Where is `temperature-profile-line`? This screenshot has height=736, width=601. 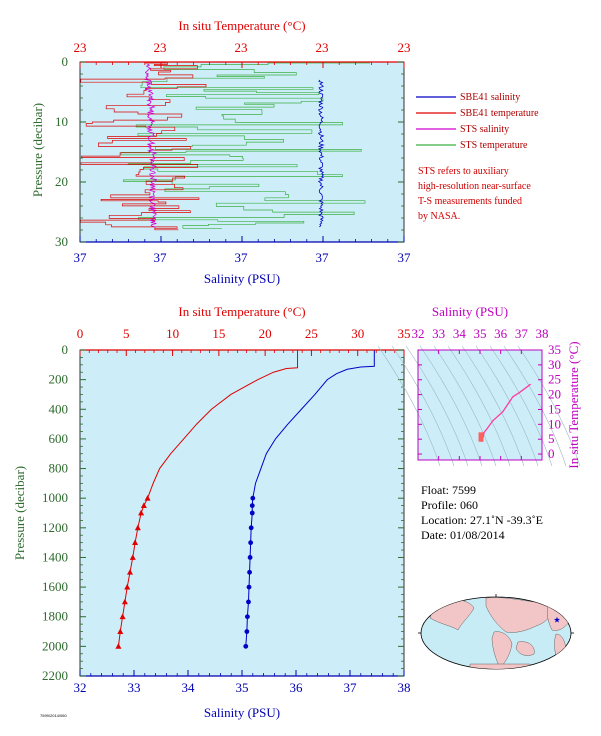
temperature-profile-line is located at coordinates (223, 424).